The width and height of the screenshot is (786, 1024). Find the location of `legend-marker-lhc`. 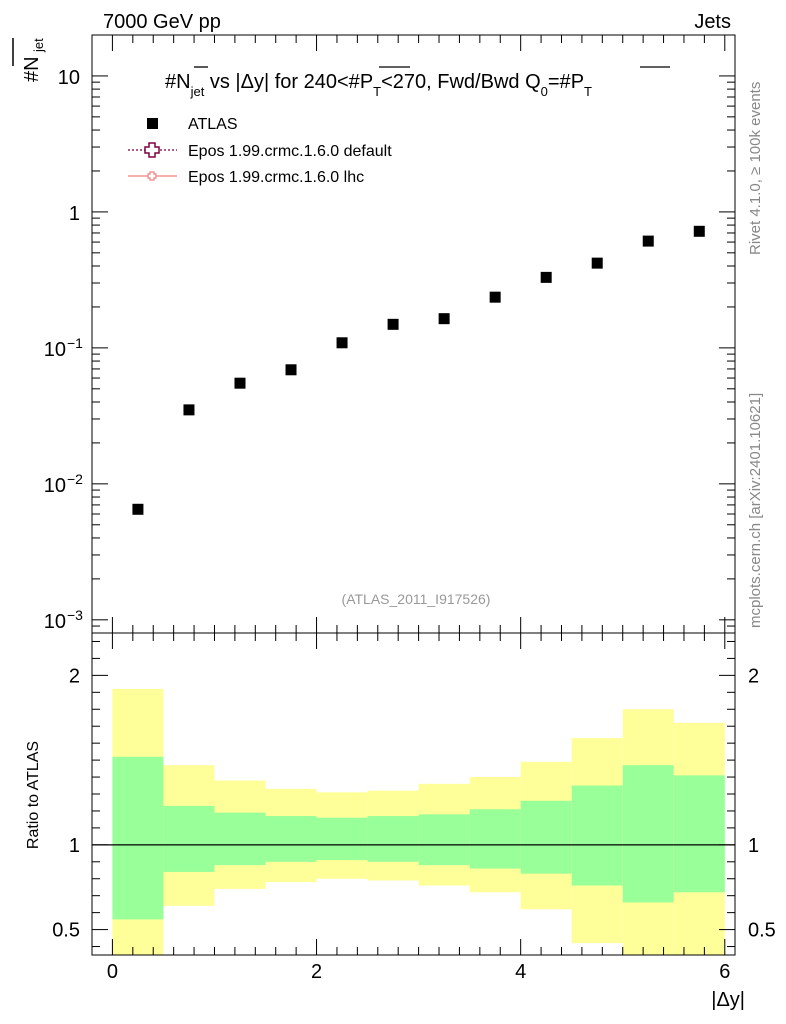

legend-marker-lhc is located at coordinates (152, 176).